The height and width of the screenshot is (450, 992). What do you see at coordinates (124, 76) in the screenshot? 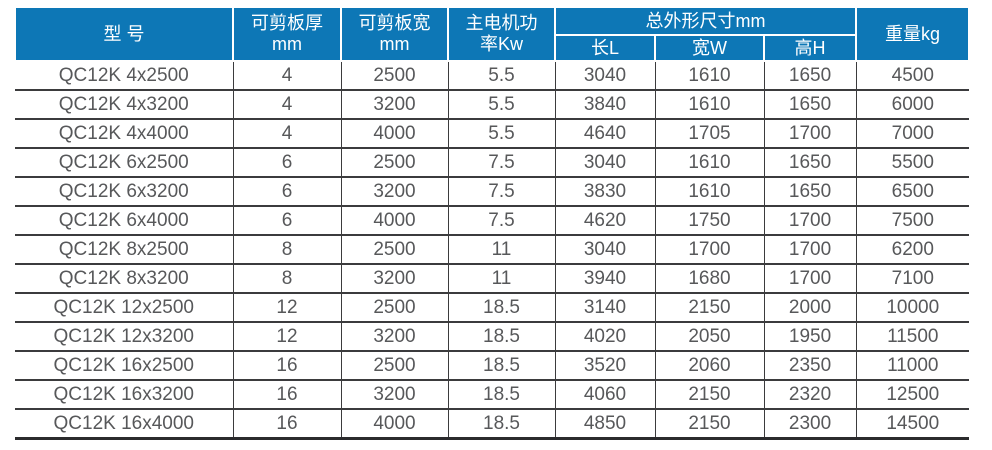
I see `cell-model: QC12K 4x2500` at bounding box center [124, 76].